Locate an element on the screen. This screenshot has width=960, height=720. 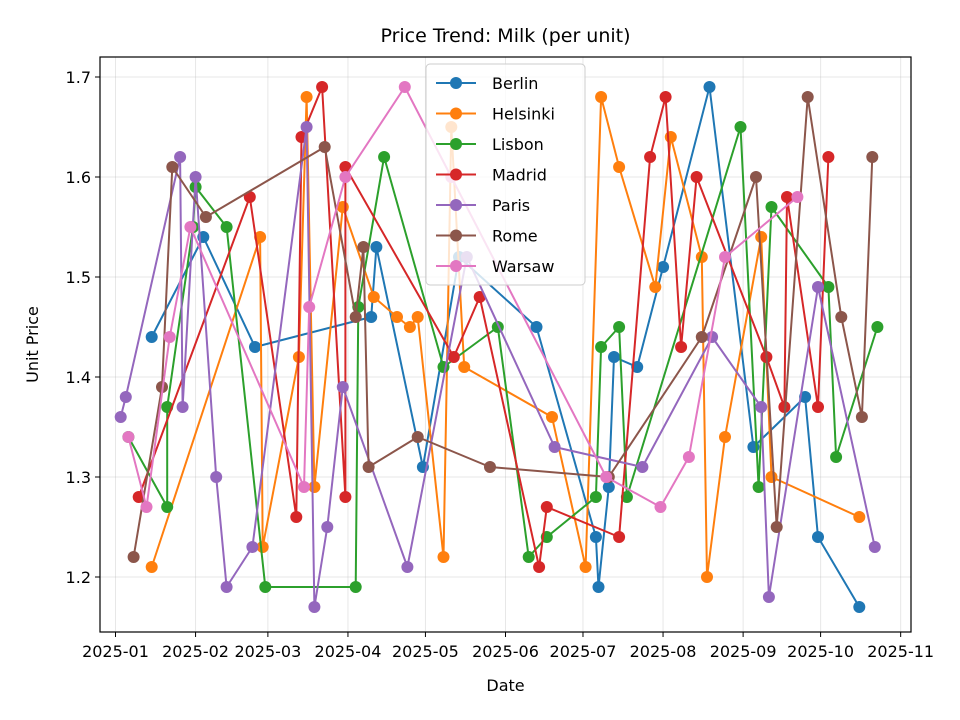
legend-item-helsinki: Helsinki is located at coordinates (495, 114).